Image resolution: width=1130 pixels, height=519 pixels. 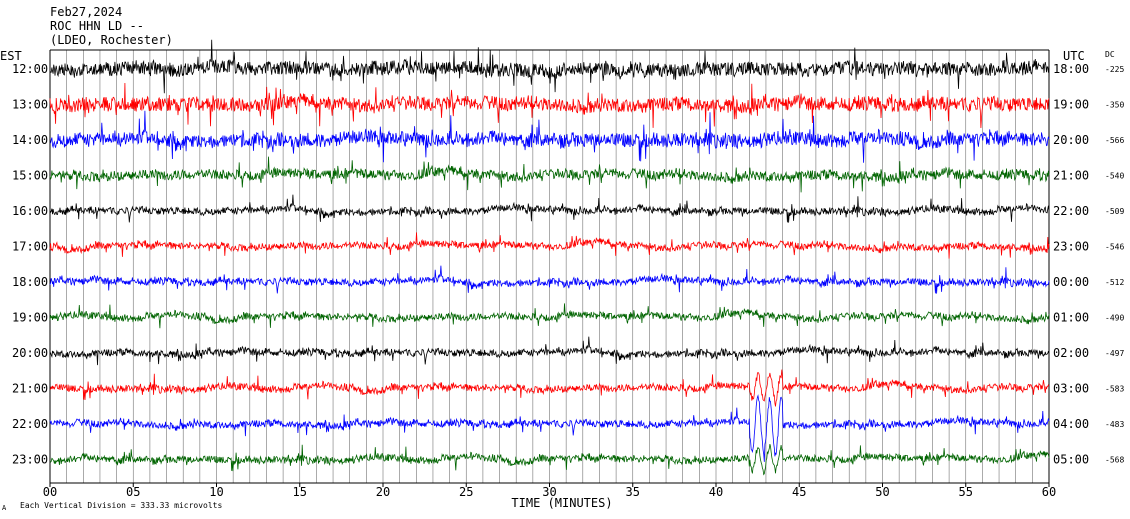 I want to click on est-hour-label: 17:00, so click(x=30, y=247).